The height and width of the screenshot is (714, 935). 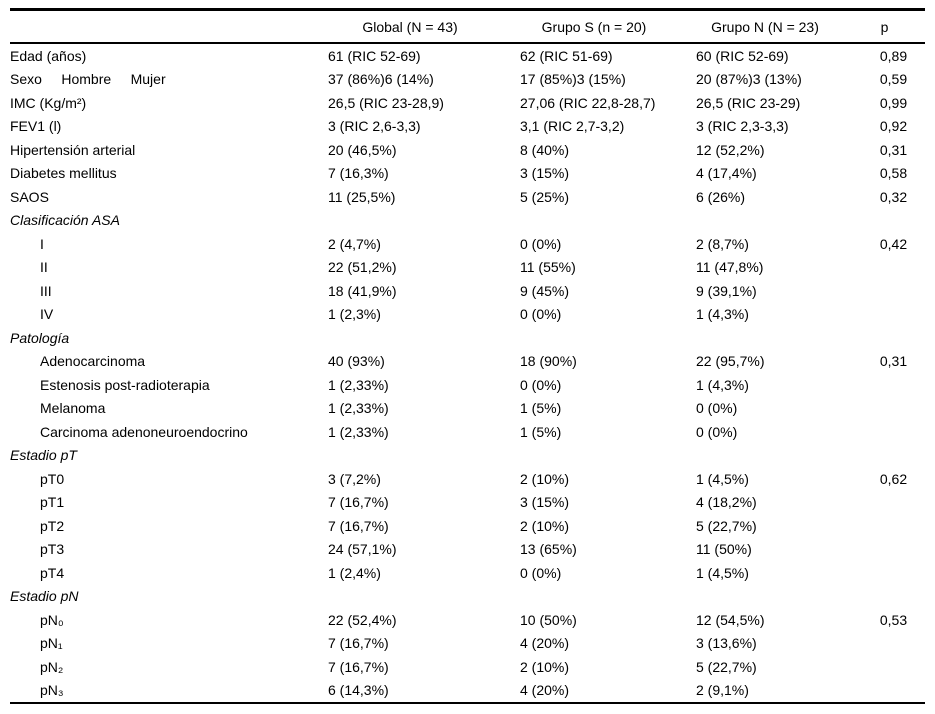 I want to click on cell-global: 40 (93%), so click(x=356, y=361).